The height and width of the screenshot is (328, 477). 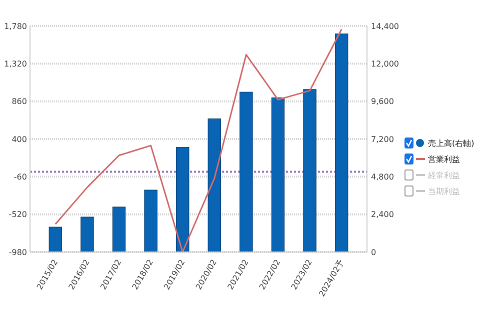 I want to click on y-tick-label: 1,320, so click(x=15, y=63).